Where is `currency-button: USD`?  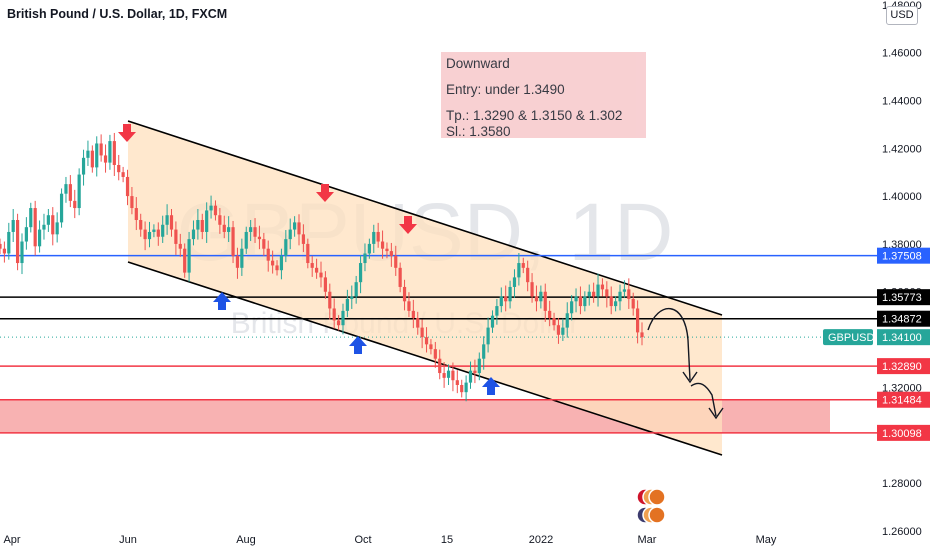 currency-button: USD is located at coordinates (902, 15).